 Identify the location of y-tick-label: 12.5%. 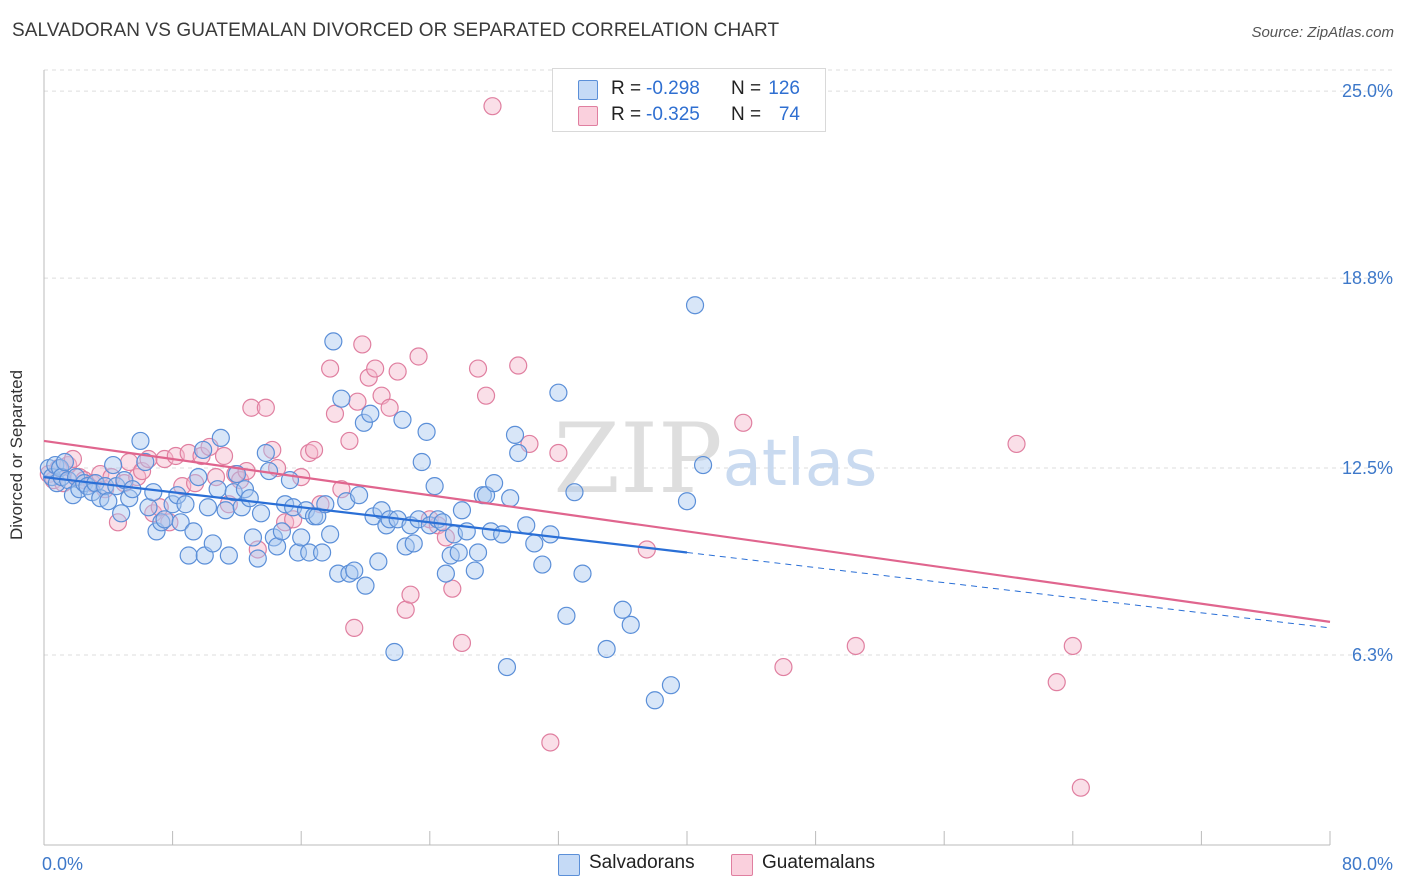
(1367, 468).